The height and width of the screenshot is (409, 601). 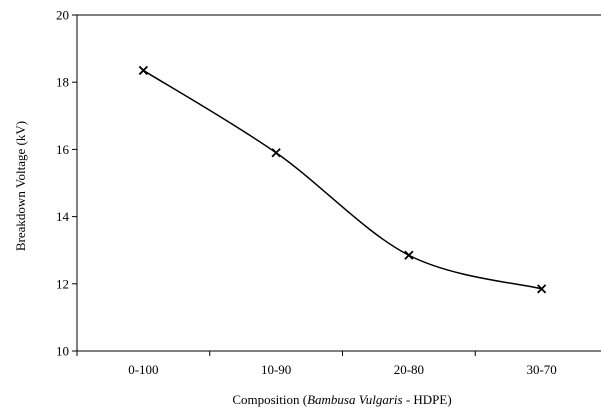 I want to click on y-tick-label: 10, so click(x=62, y=351).